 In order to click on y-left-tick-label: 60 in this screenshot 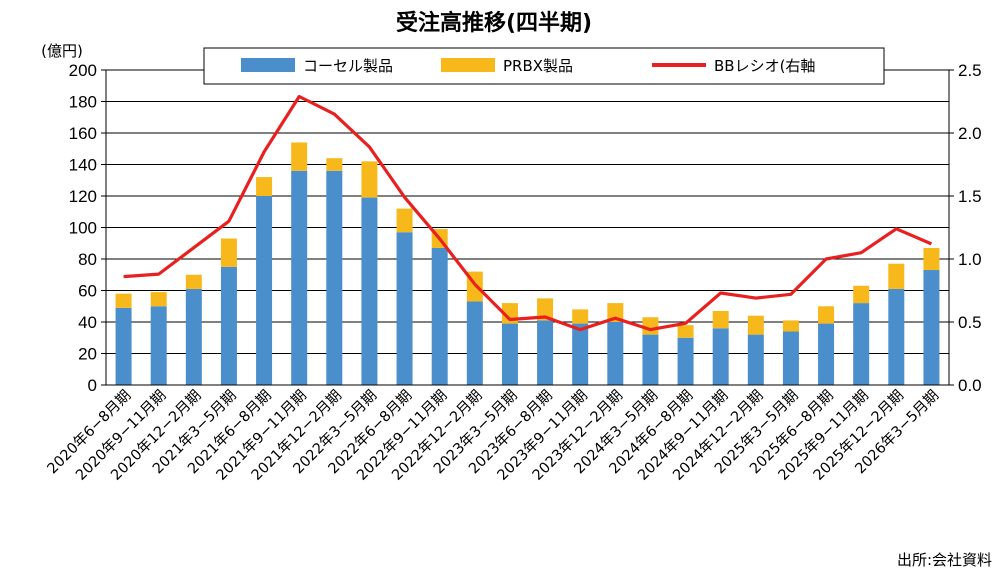, I will do `click(87, 291)`.